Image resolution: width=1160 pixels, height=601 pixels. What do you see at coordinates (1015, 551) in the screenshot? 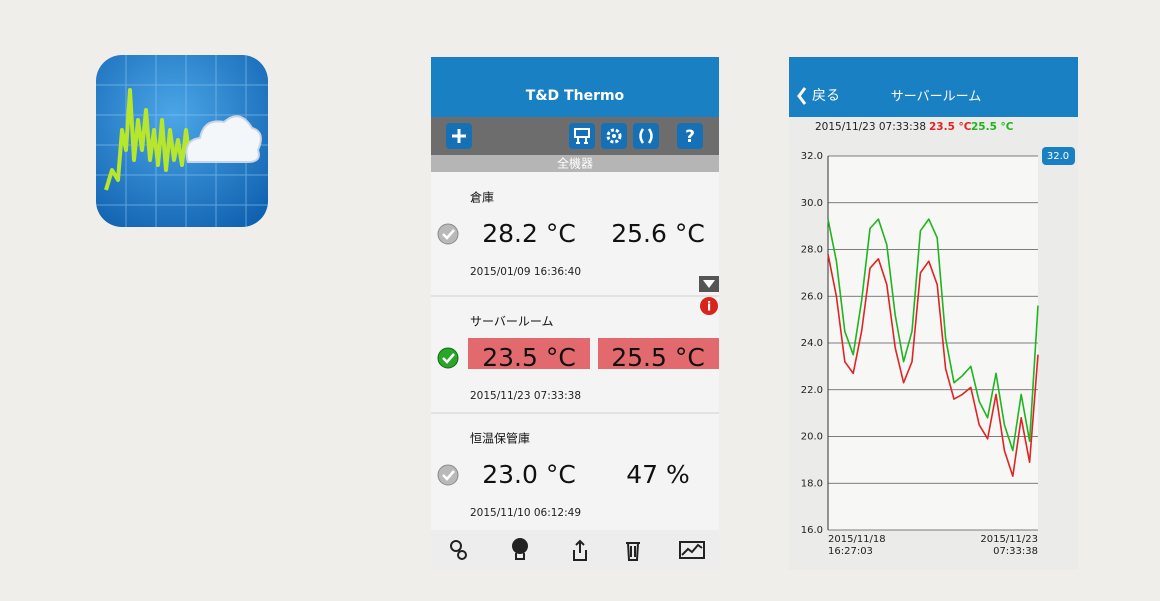
I see `x-tick-label: 07:33:38` at bounding box center [1015, 551].